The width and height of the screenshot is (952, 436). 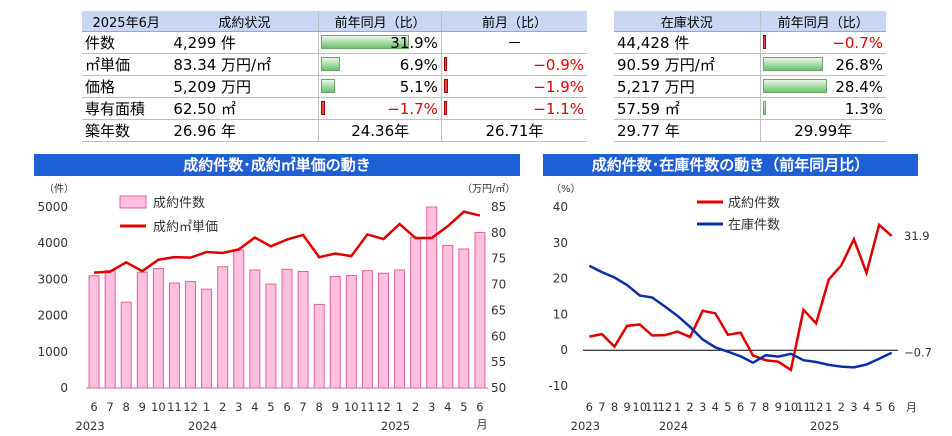 What do you see at coordinates (560, 279) in the screenshot?
I see `y-tick: 20` at bounding box center [560, 279].